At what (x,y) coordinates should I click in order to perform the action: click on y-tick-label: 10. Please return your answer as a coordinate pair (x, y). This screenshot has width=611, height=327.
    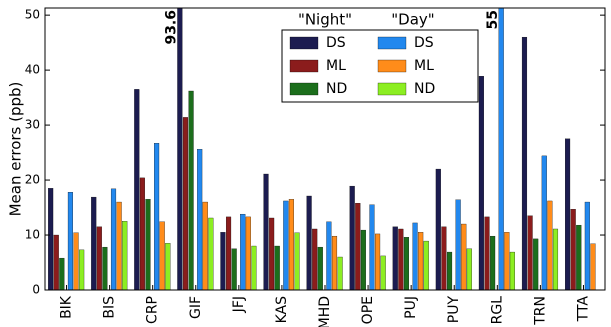
    Looking at the image, I should click on (32, 235).